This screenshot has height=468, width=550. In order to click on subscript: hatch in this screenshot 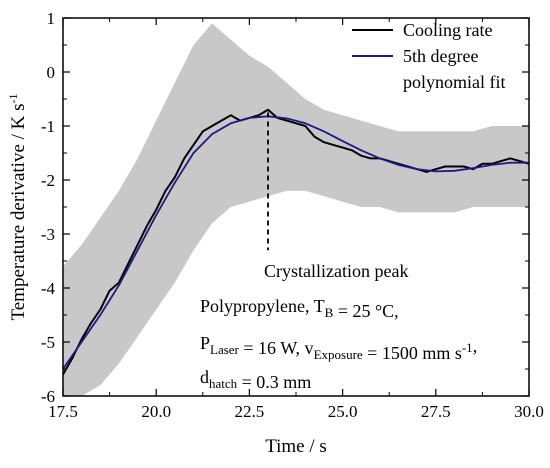, I will do `click(223, 383)`.